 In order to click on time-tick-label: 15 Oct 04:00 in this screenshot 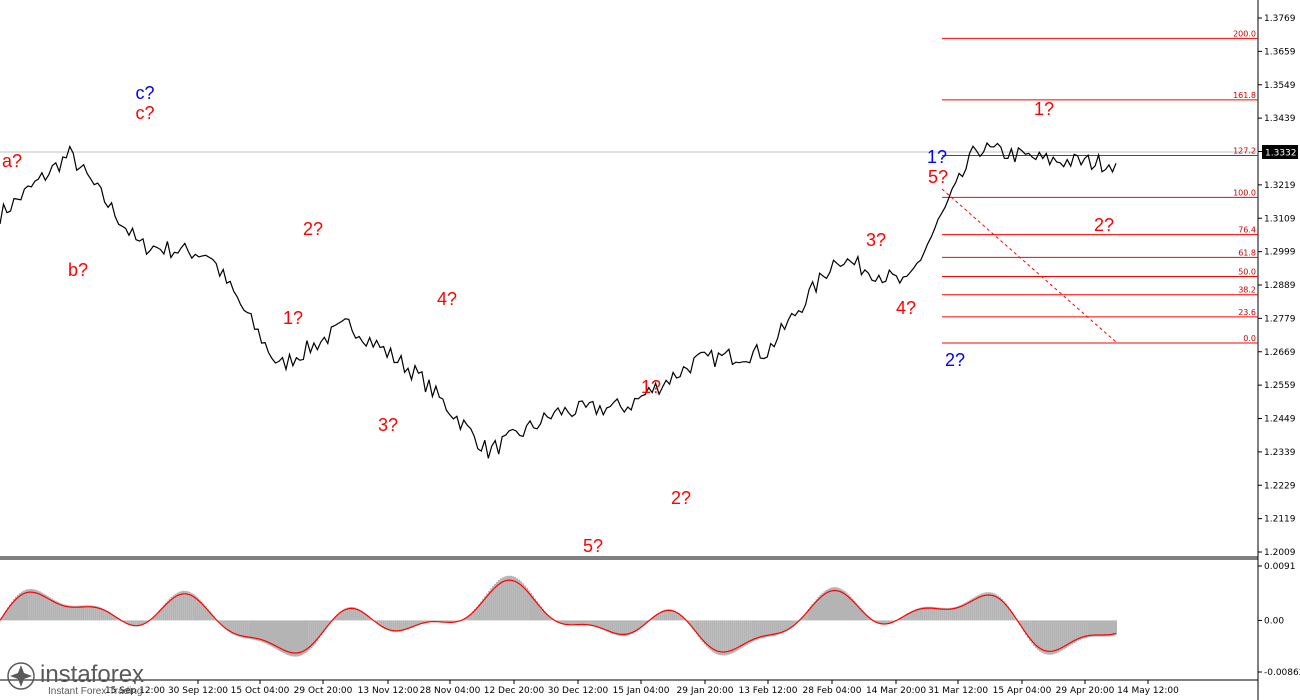, I will do `click(260, 691)`.